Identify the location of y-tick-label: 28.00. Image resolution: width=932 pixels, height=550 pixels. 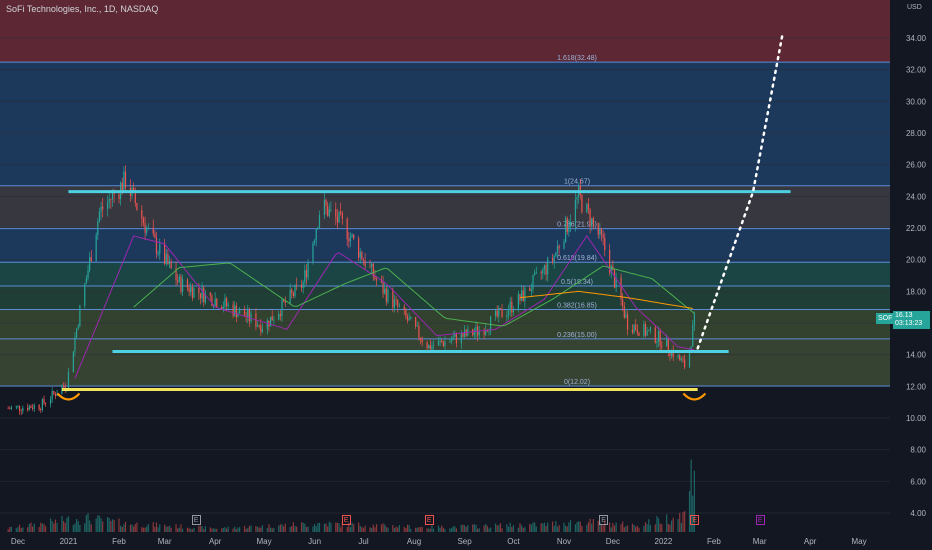
(916, 133).